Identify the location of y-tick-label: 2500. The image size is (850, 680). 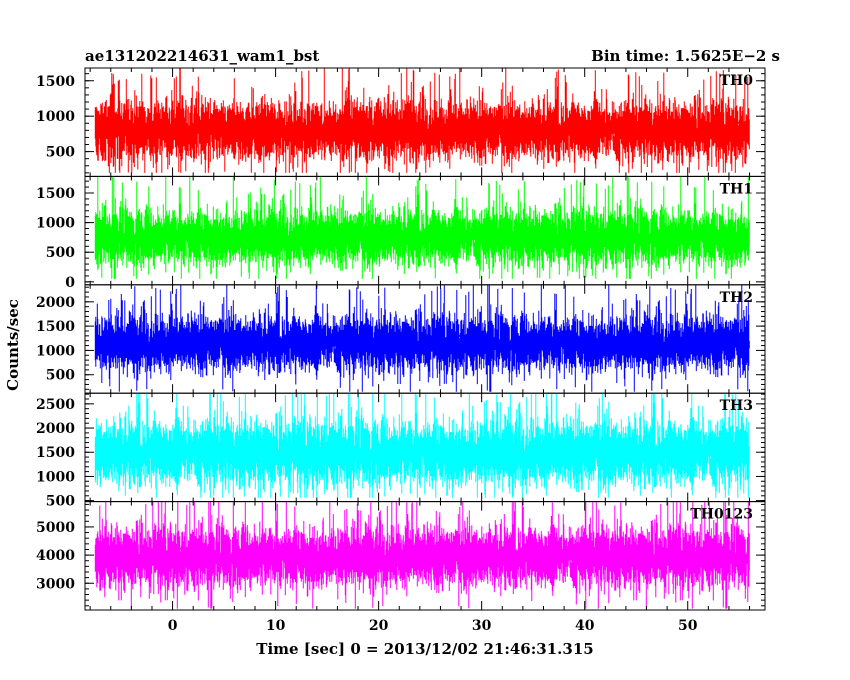
(55, 405).